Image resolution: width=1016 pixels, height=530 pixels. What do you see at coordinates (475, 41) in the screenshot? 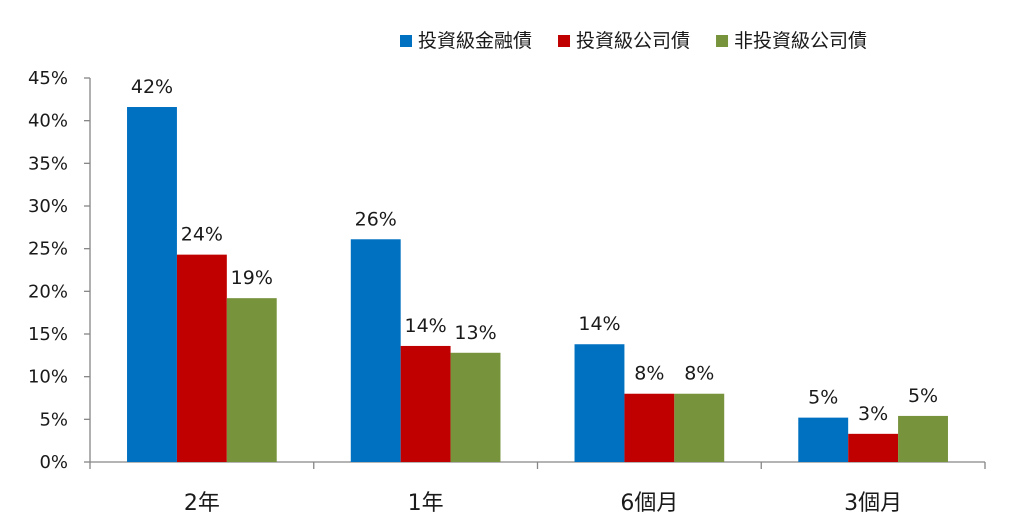
I see `legend-label: 投資級金融債` at bounding box center [475, 41].